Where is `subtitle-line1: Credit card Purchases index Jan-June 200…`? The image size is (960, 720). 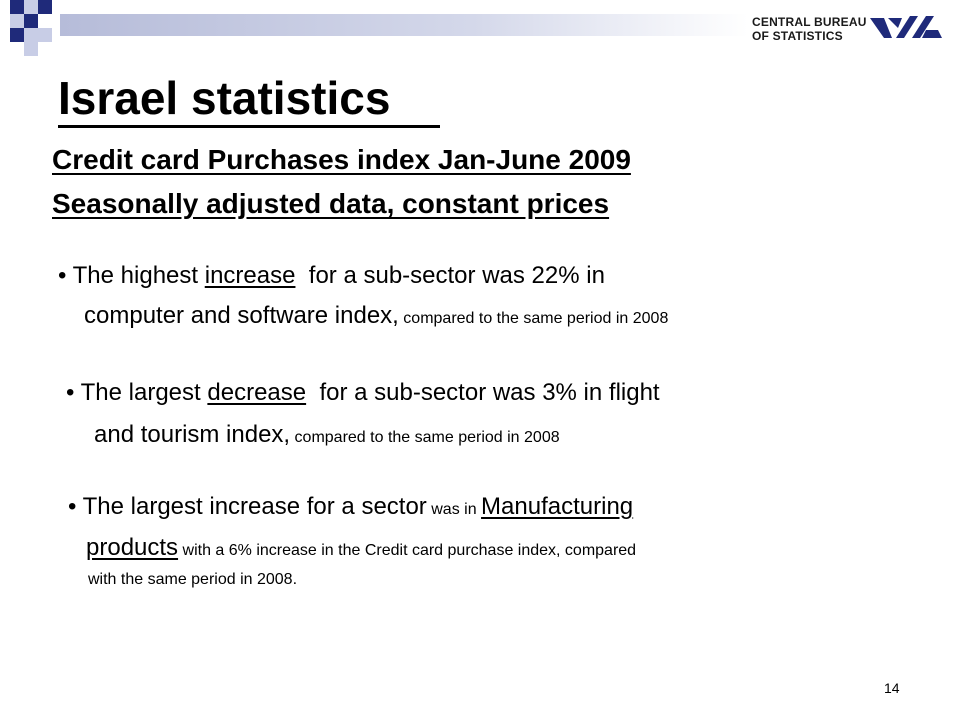 subtitle-line1: Credit card Purchases index Jan-June 200… is located at coordinates (341, 159).